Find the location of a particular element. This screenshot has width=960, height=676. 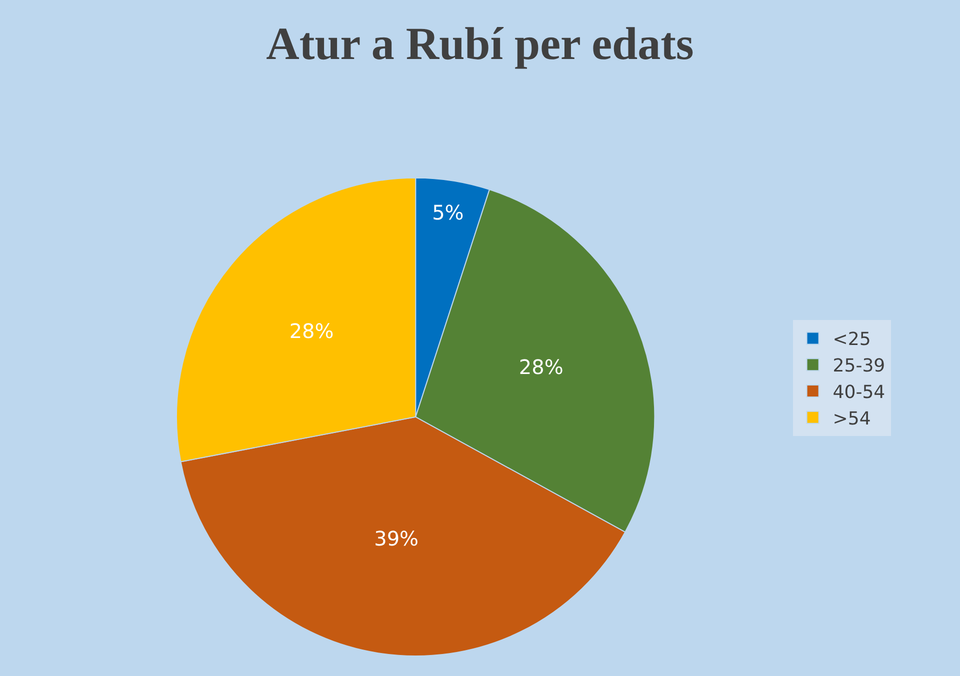

legend-label: >54 is located at coordinates (851, 419).